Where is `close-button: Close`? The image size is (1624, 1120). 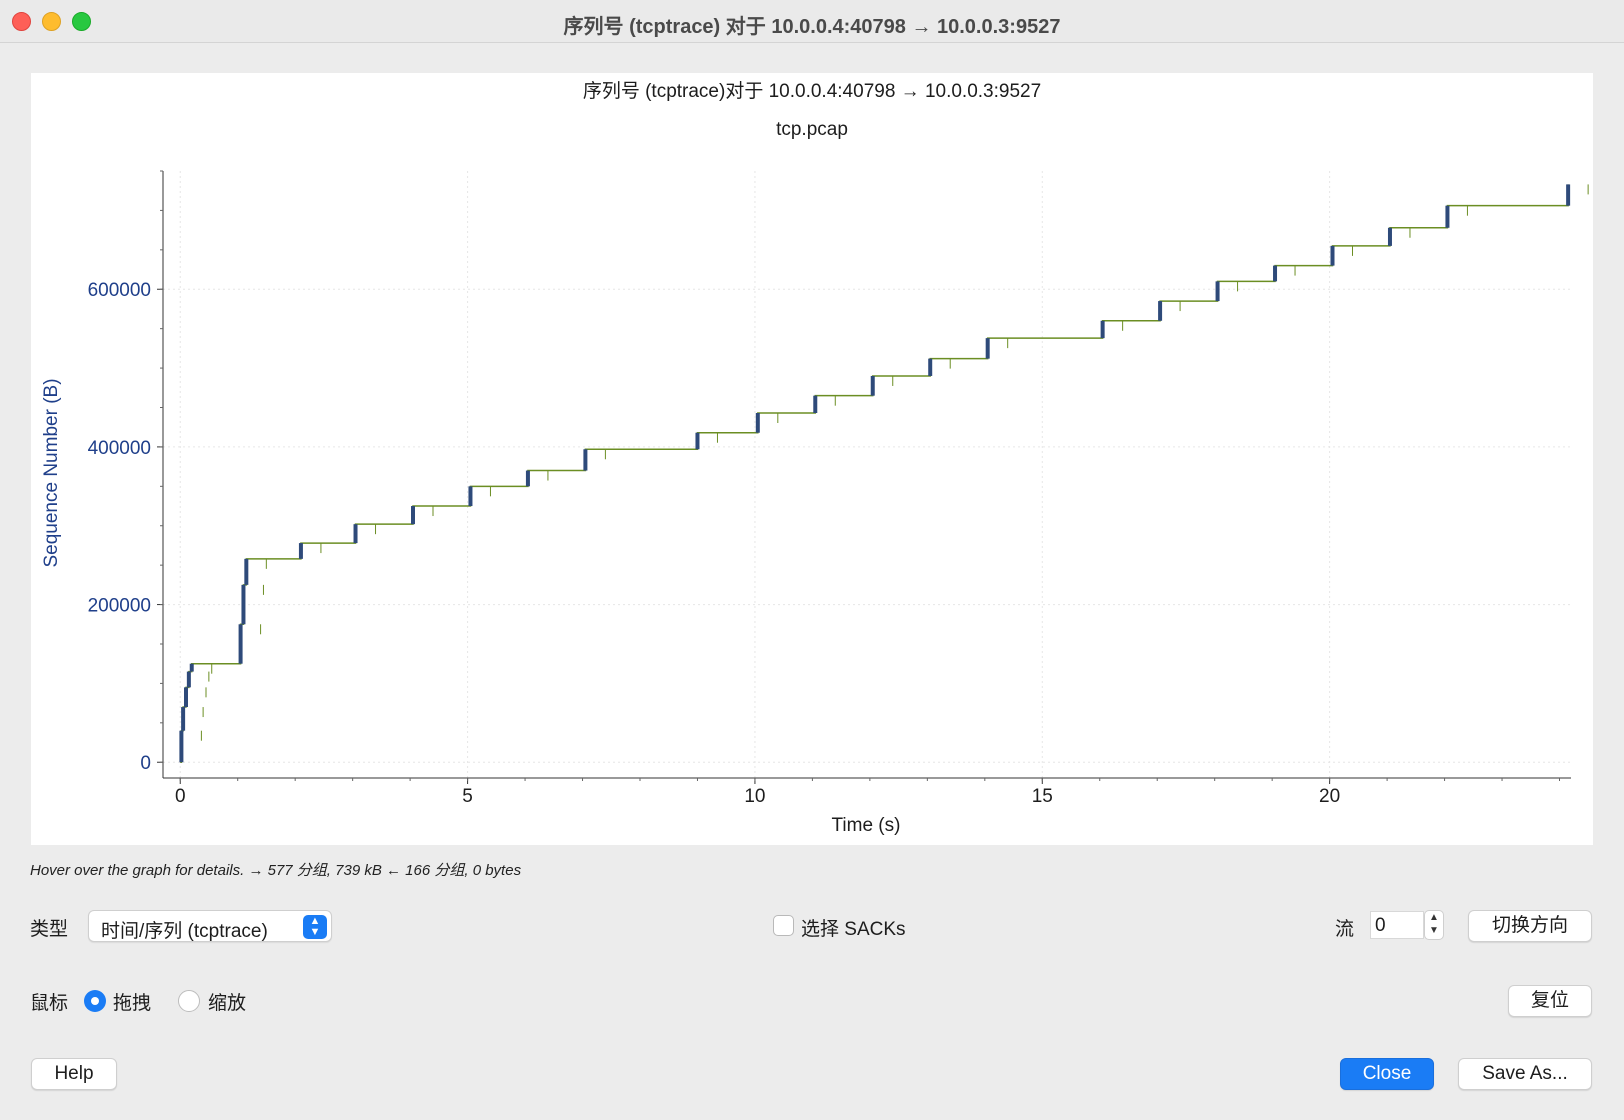
close-button: Close is located at coordinates (1387, 1074).